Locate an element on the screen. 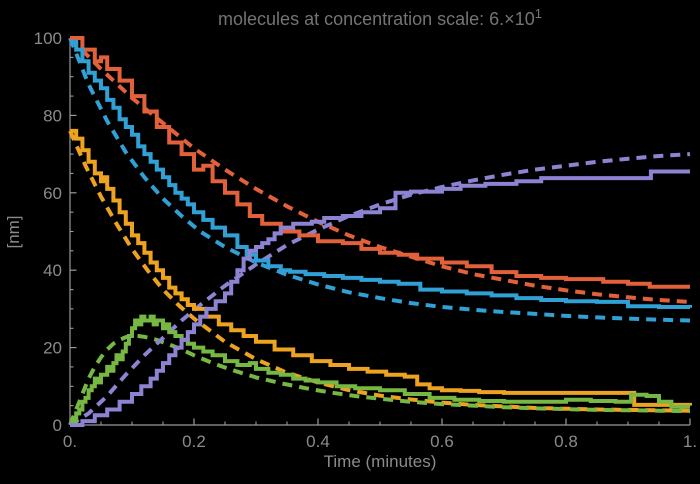  y-axis-label: [nm] is located at coordinates (13, 232).